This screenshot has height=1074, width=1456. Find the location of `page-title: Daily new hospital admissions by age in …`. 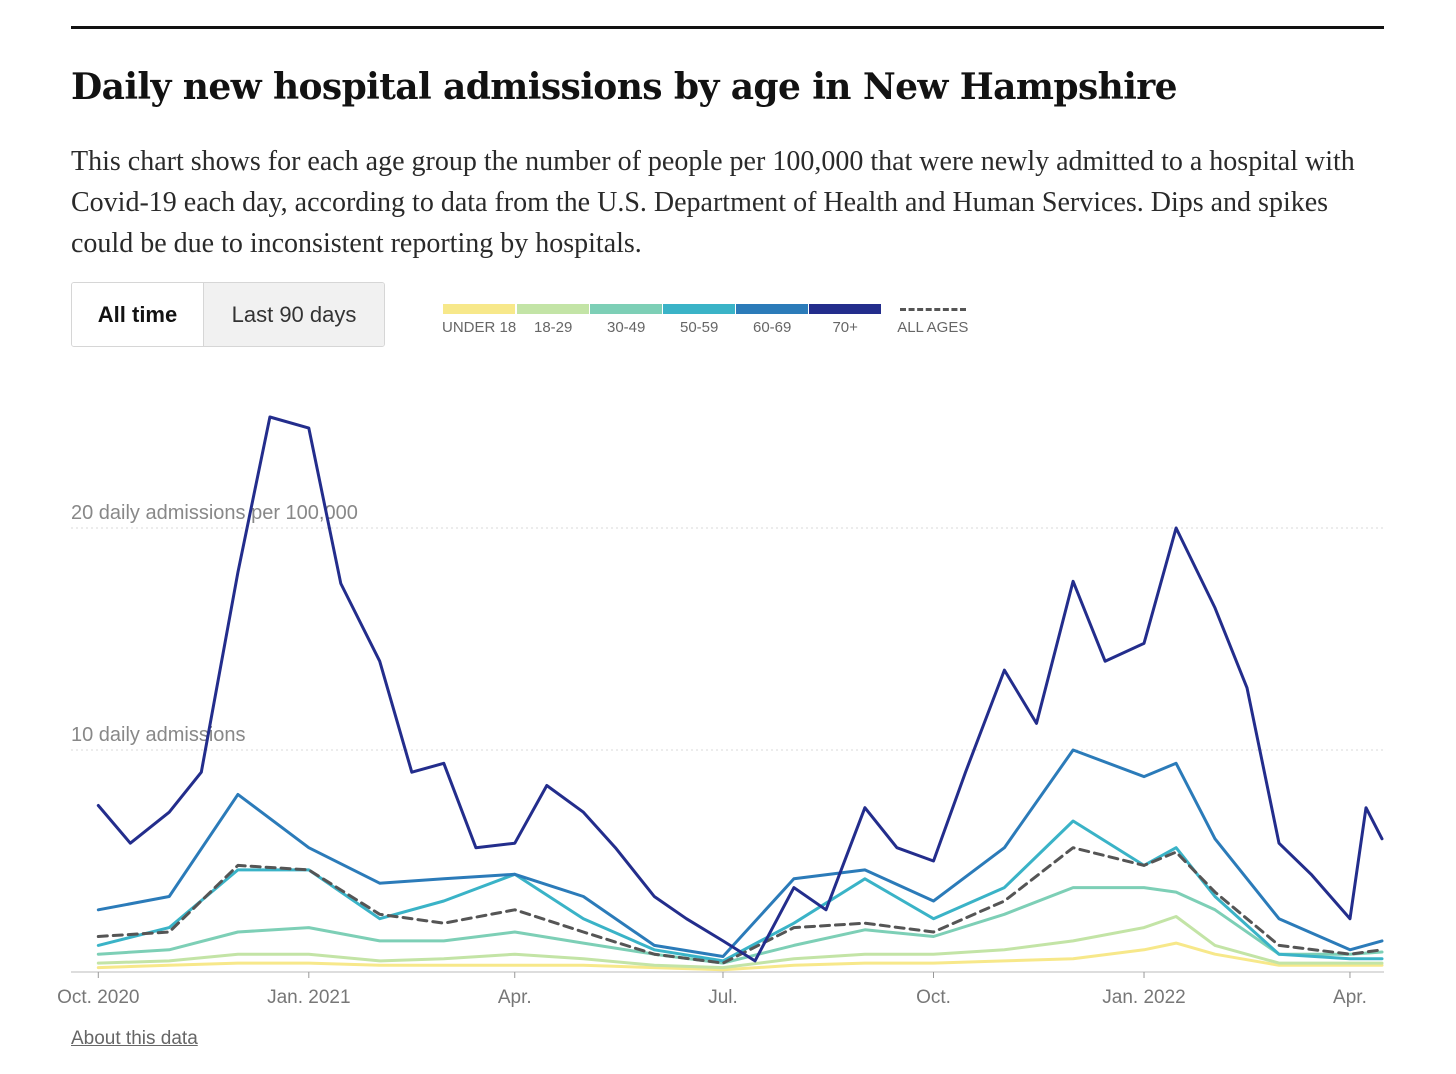

page-title: Daily new hospital admissions by age in … is located at coordinates (624, 87).